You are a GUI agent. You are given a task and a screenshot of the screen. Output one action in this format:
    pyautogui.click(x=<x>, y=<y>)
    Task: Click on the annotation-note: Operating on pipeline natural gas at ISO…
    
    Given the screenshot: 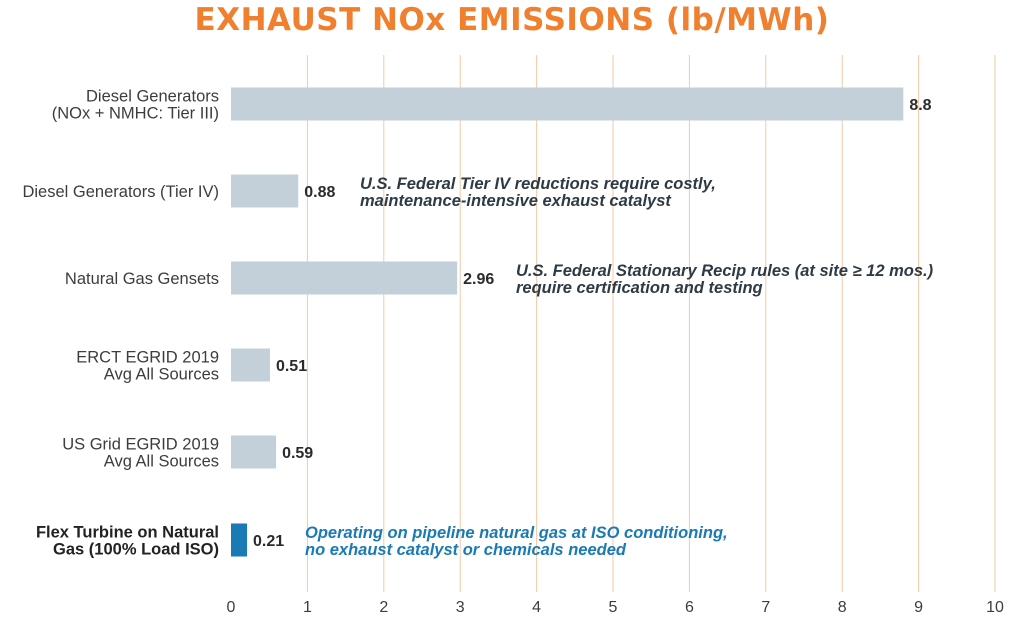 What is the action you would take?
    pyautogui.click(x=516, y=541)
    